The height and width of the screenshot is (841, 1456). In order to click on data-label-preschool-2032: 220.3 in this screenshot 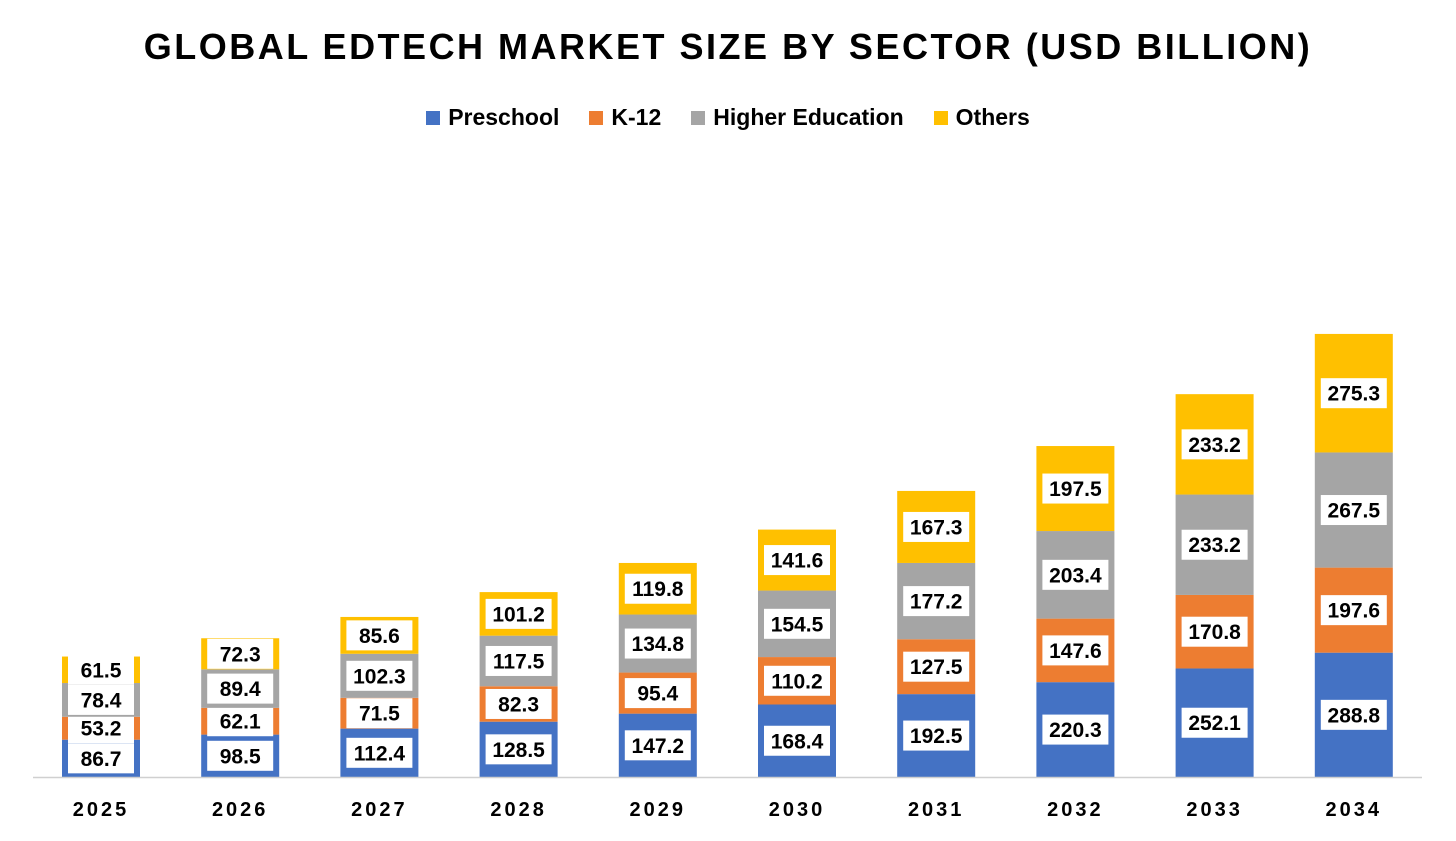, I will do `click(1075, 730)`.